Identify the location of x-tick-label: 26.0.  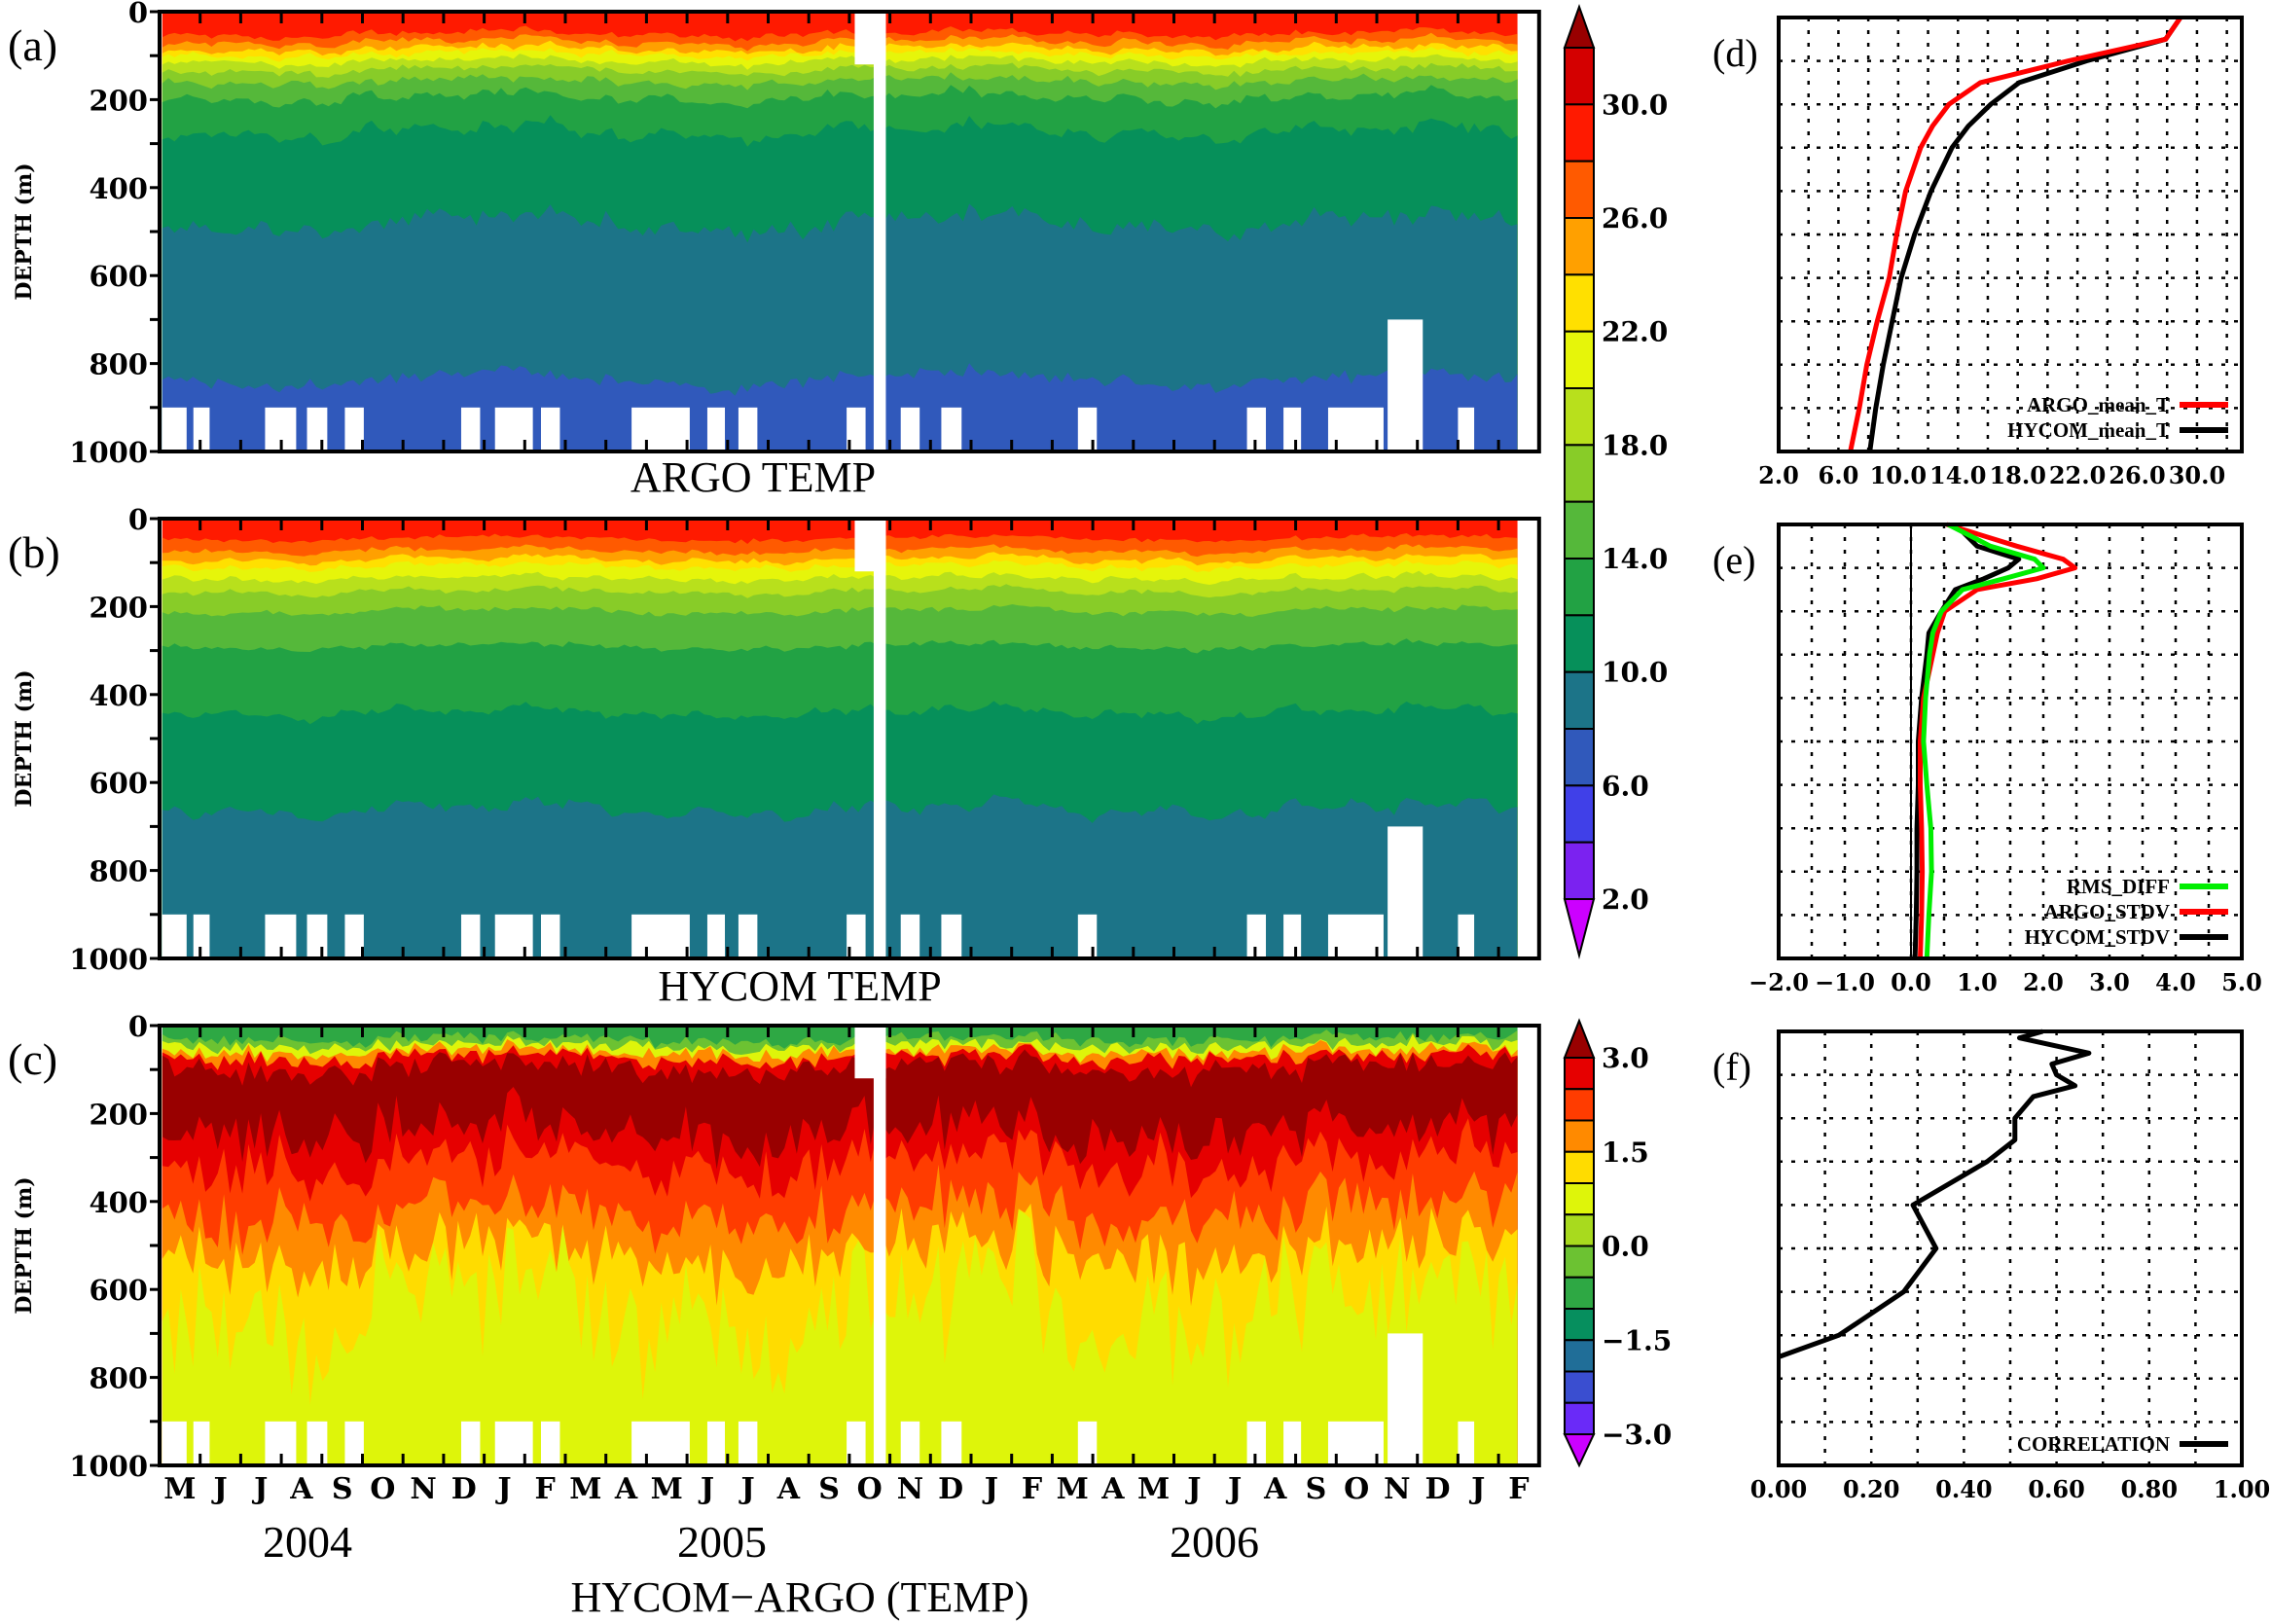
(2137, 475).